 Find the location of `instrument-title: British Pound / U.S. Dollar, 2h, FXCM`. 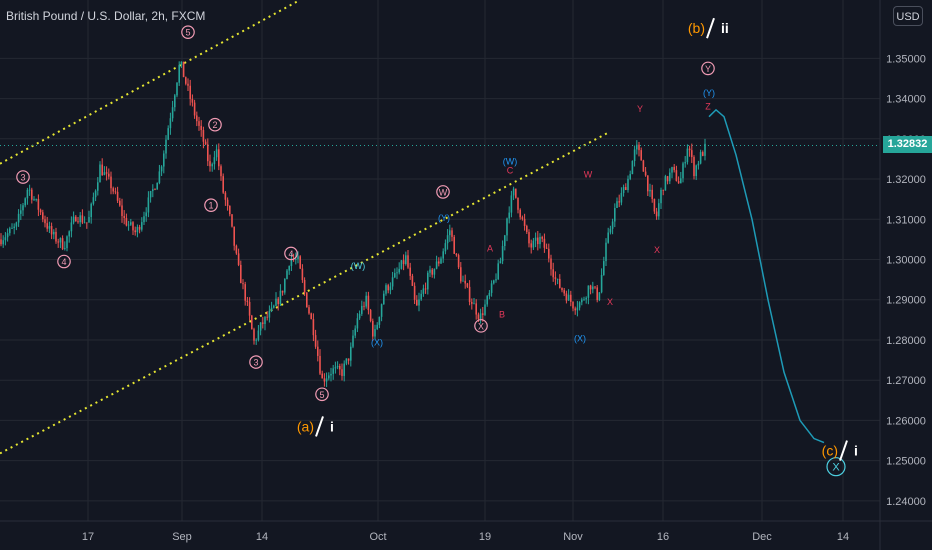

instrument-title: British Pound / U.S. Dollar, 2h, FXCM is located at coordinates (106, 16).